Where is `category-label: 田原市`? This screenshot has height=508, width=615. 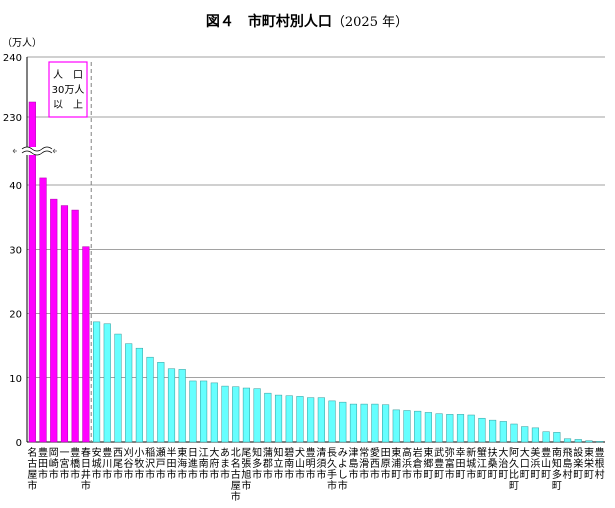
category-label: 田原市 is located at coordinates (386, 464).